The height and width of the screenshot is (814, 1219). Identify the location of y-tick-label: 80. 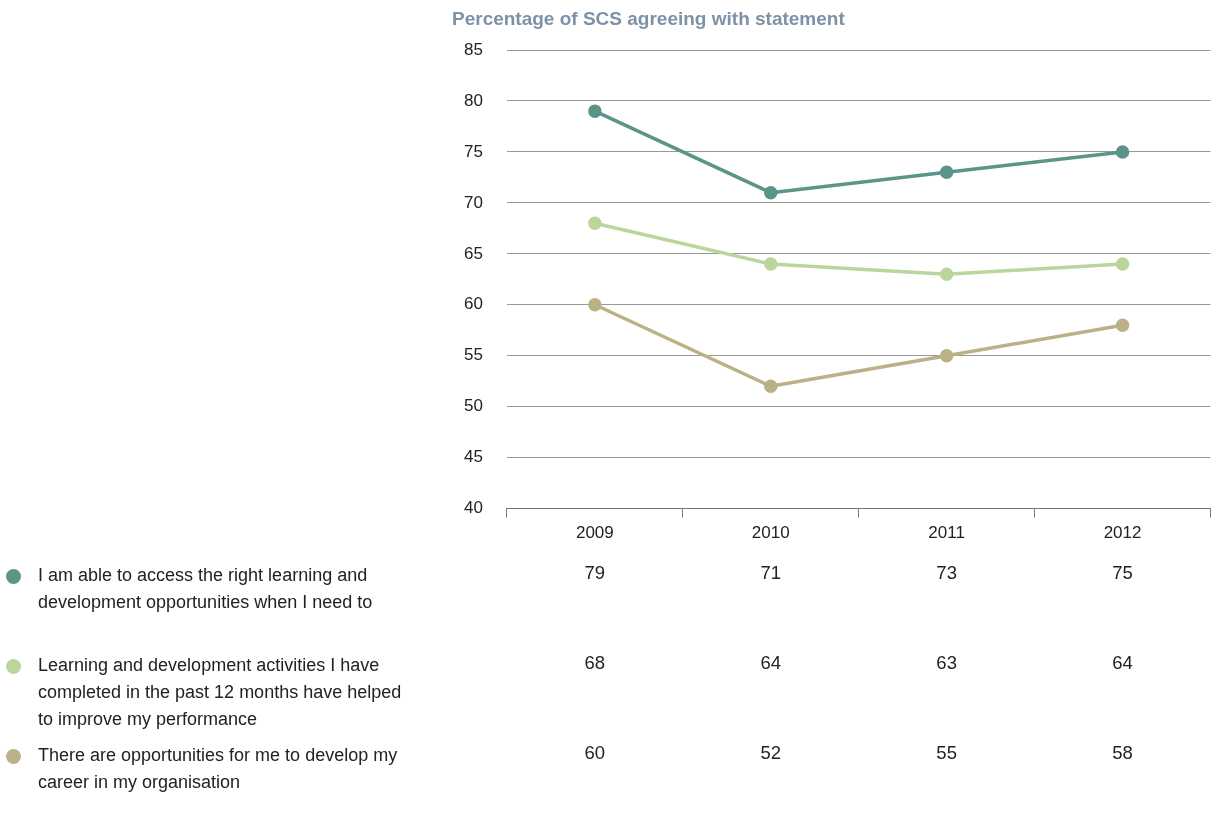
(473, 100).